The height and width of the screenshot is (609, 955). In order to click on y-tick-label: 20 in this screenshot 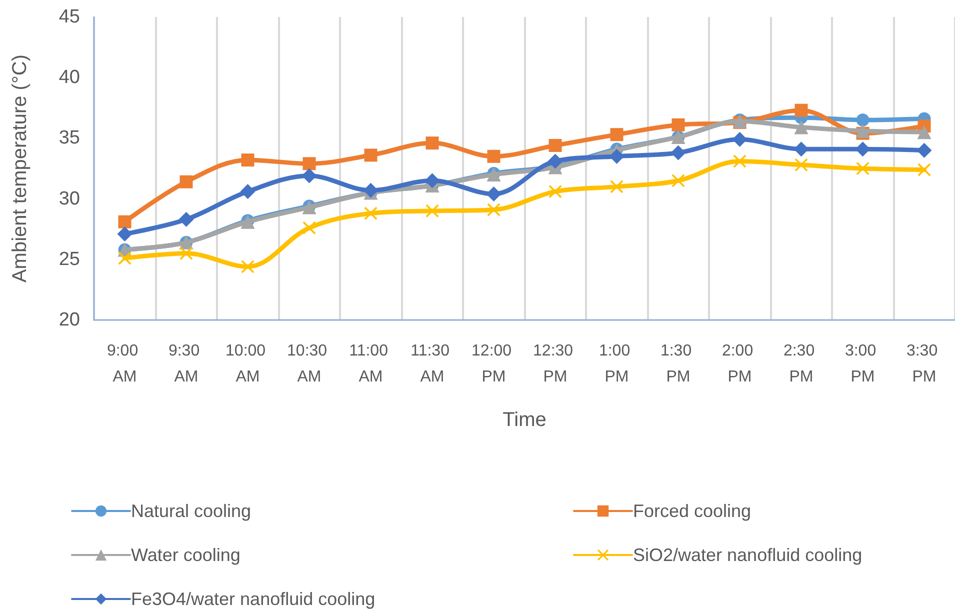, I will do `click(69, 320)`.